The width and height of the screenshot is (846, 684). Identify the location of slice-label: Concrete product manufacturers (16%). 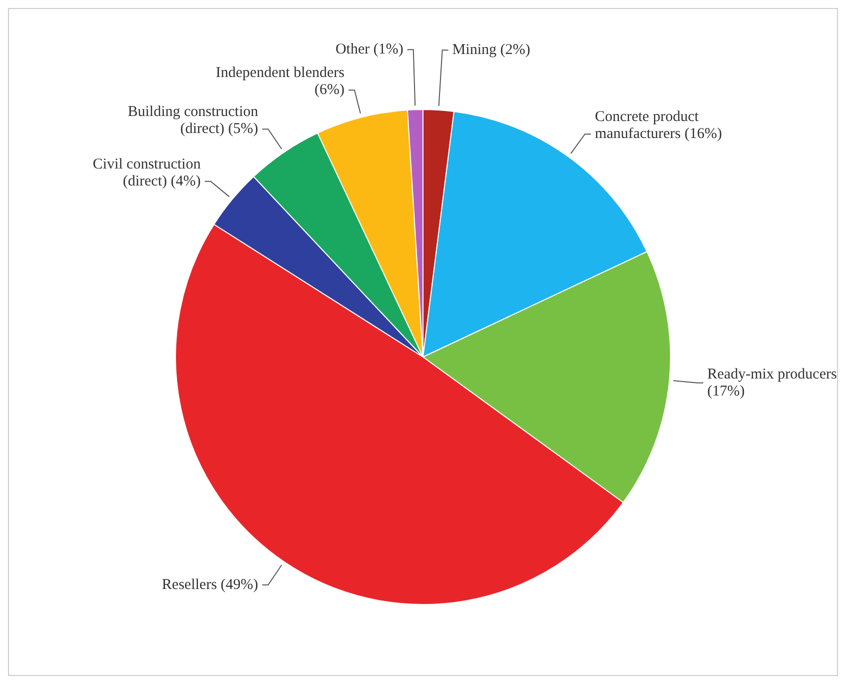
(658, 125).